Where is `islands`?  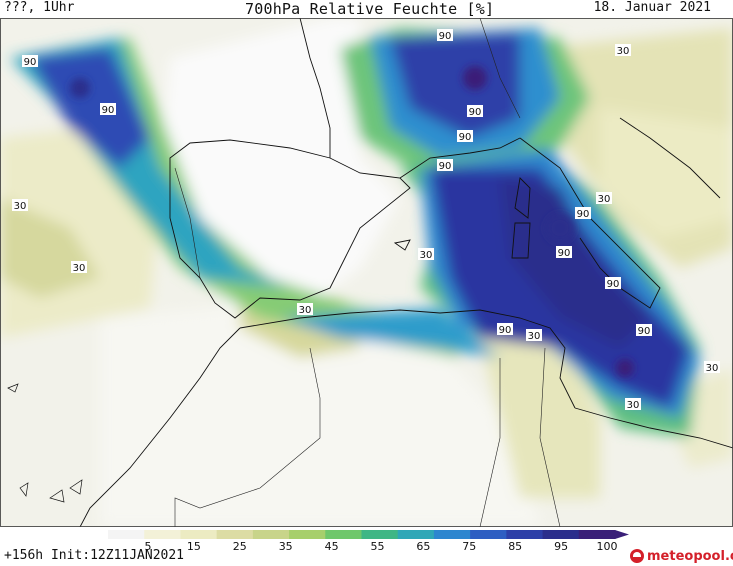 islands is located at coordinates (45, 443).